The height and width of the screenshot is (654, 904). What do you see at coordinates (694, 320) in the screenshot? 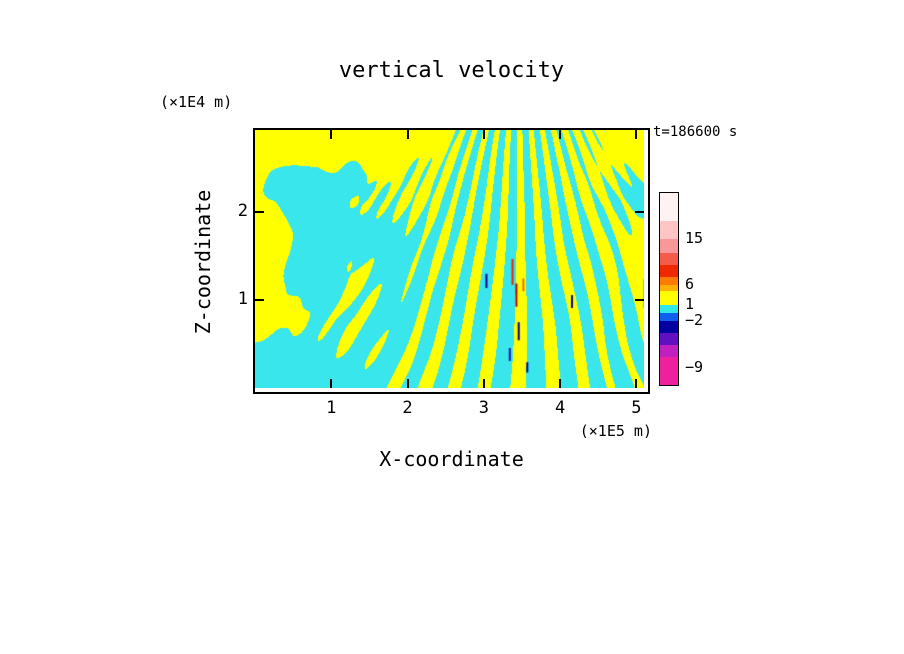
I see `colorbar-tick-label: −2` at bounding box center [694, 320].